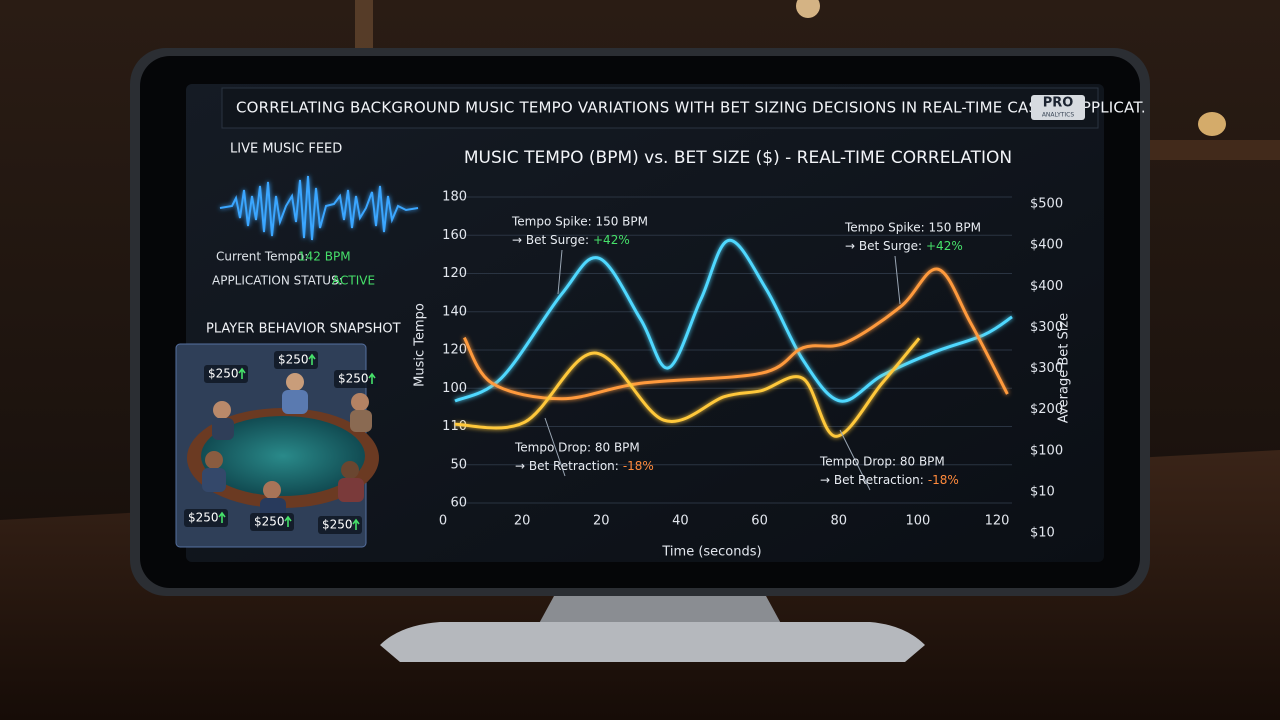 The image size is (1280, 720). What do you see at coordinates (1046, 245) in the screenshot?
I see `y2-tick-label: $400` at bounding box center [1046, 245].